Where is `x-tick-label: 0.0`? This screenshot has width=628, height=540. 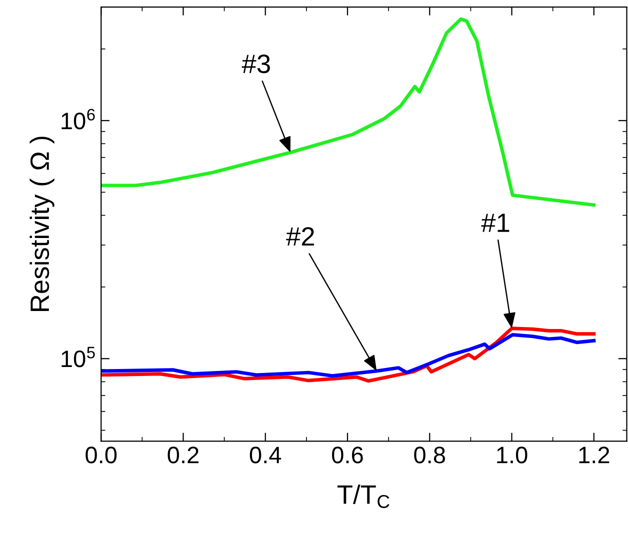 x-tick-label: 0.0 is located at coordinates (101, 455).